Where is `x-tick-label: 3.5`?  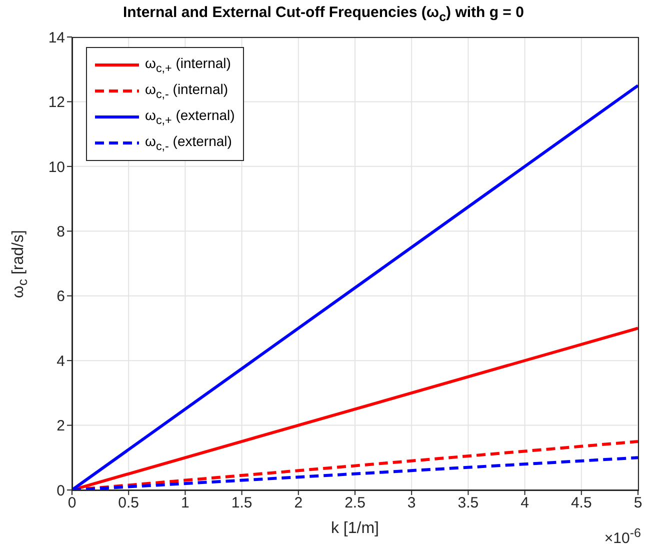 x-tick-label: 3.5 is located at coordinates (468, 503).